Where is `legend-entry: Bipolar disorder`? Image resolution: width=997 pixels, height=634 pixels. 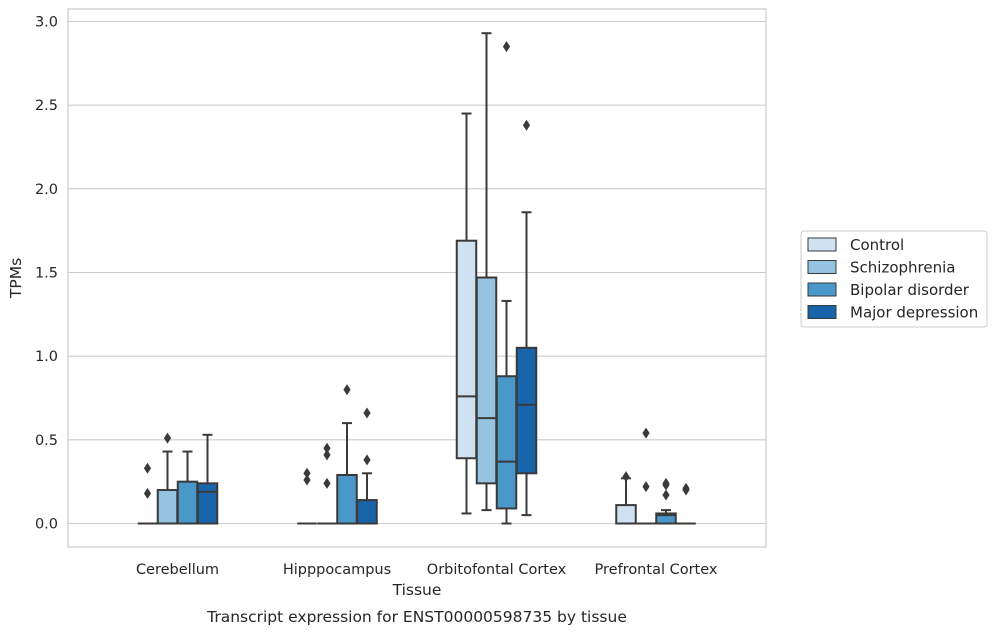 legend-entry: Bipolar disorder is located at coordinates (888, 290).